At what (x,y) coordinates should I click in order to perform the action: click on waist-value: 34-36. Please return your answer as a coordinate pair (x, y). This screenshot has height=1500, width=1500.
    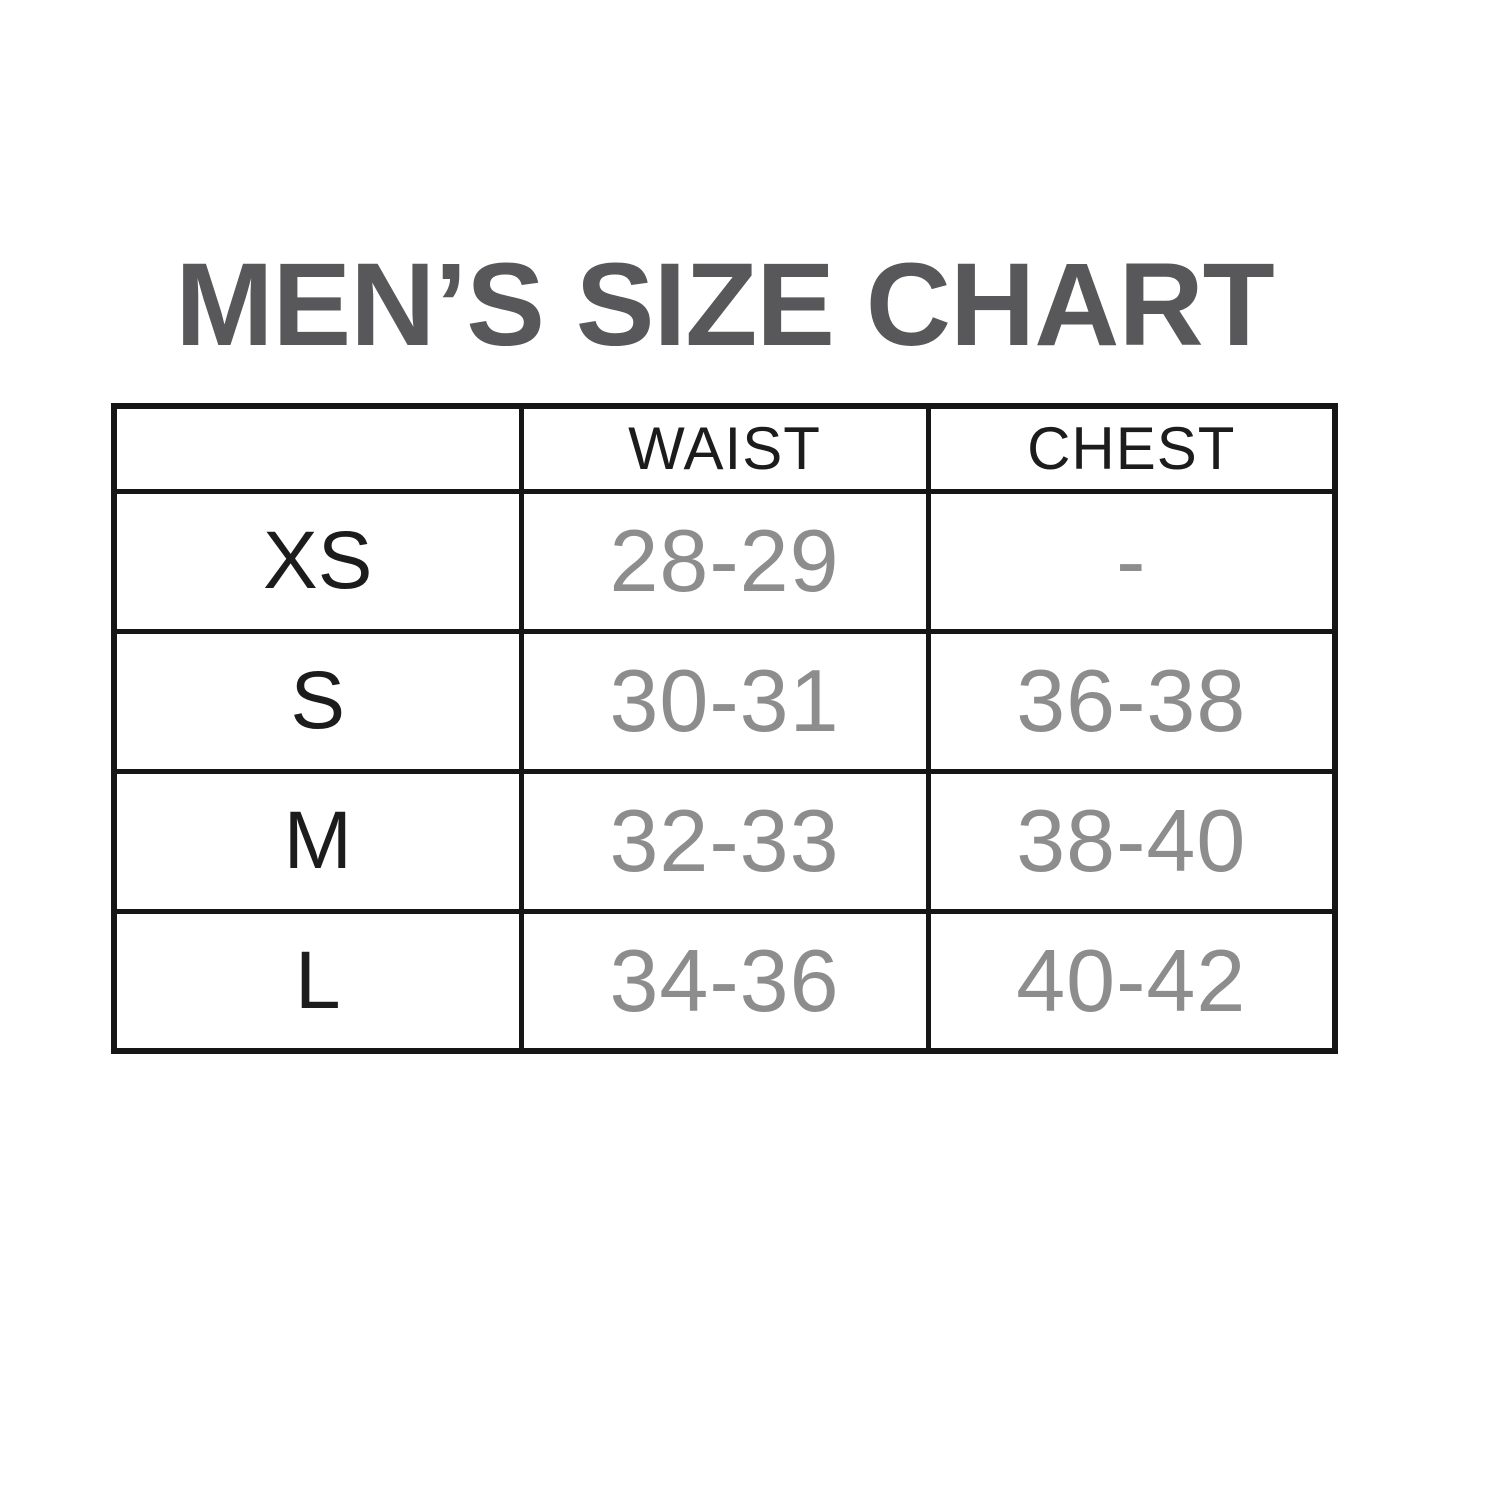
    Looking at the image, I should click on (724, 981).